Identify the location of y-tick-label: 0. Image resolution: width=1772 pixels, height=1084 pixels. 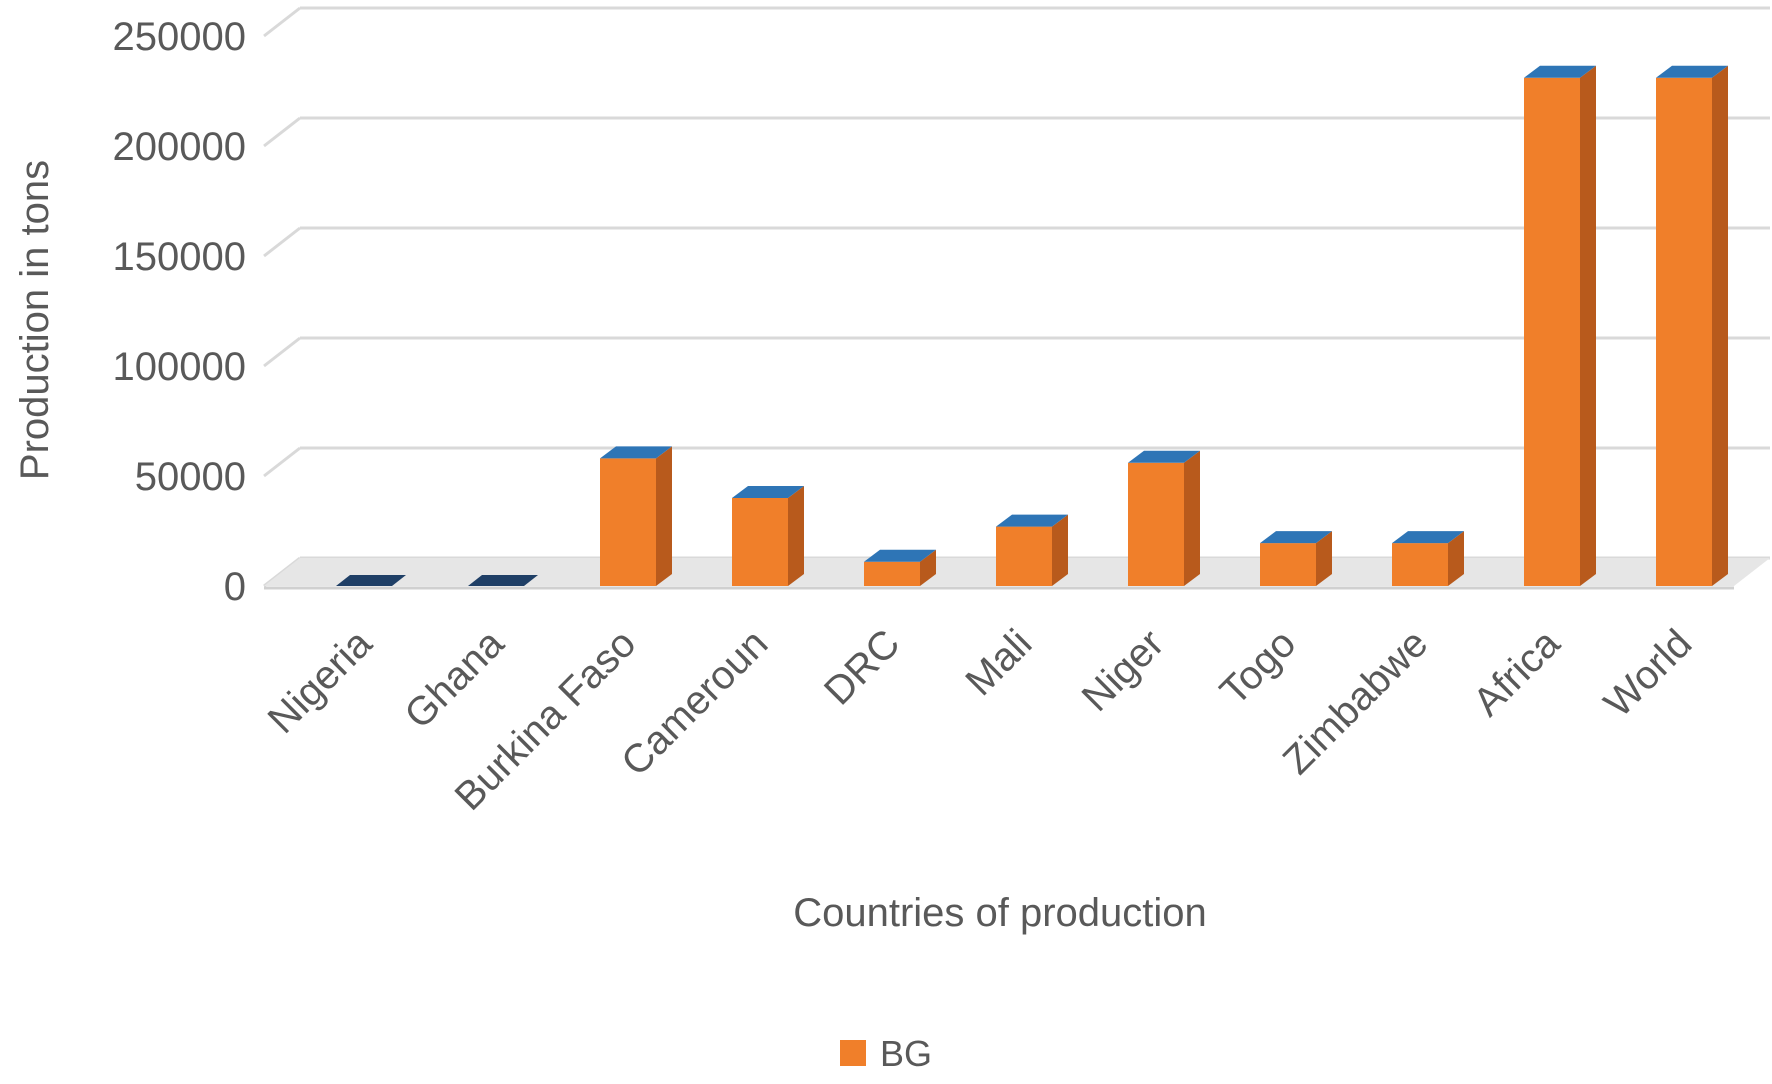
(235, 587).